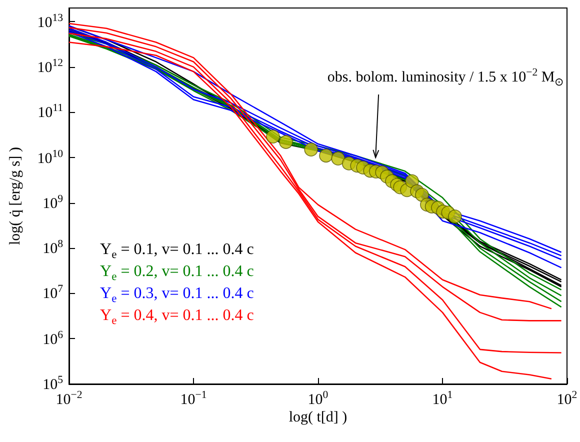 This screenshot has width=580, height=442. Describe the element at coordinates (445, 77) in the screenshot. I see `annotation: obs. bolom. luminosity / 1.5 x 10$^{−2}$ M$_{⊙}$` at that location.